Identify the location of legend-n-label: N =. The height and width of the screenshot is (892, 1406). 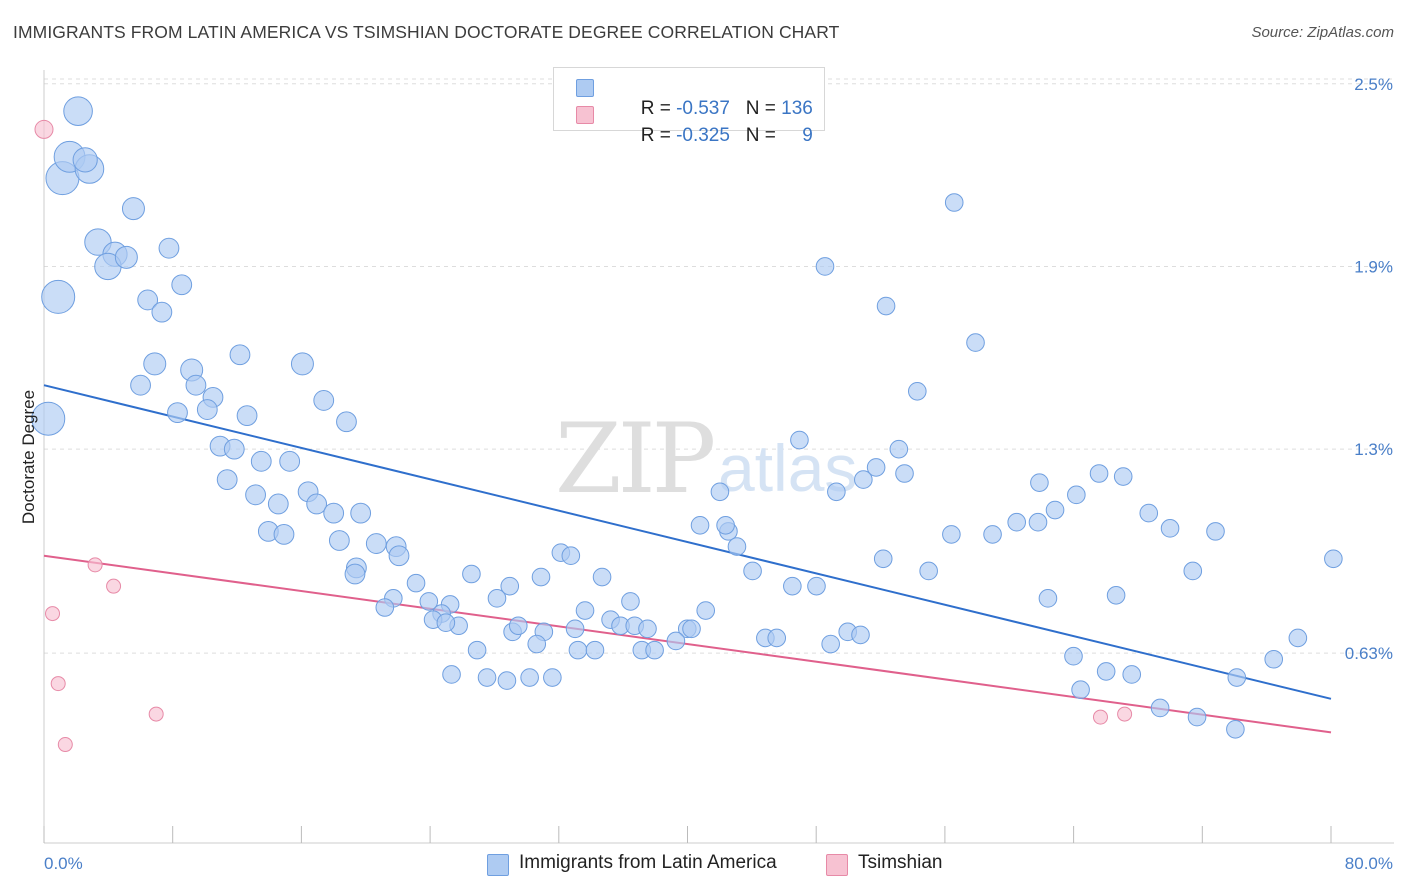
(763, 135).